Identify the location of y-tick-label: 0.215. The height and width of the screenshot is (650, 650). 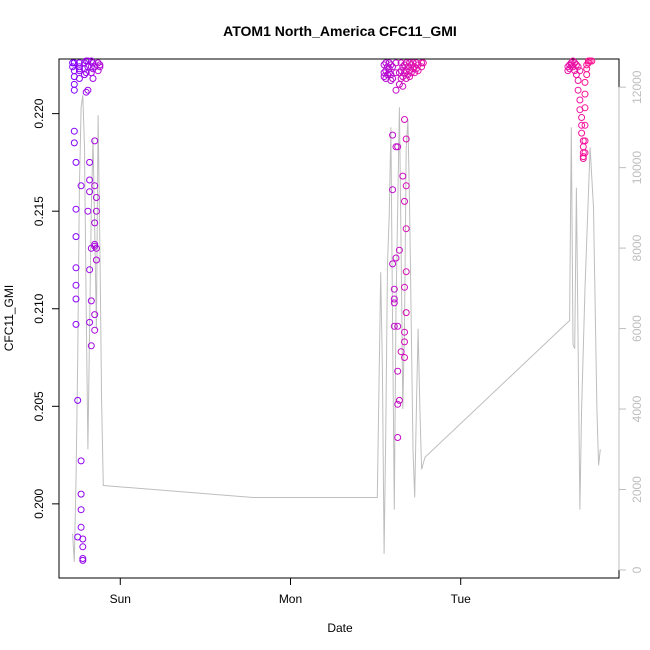
(39, 211).